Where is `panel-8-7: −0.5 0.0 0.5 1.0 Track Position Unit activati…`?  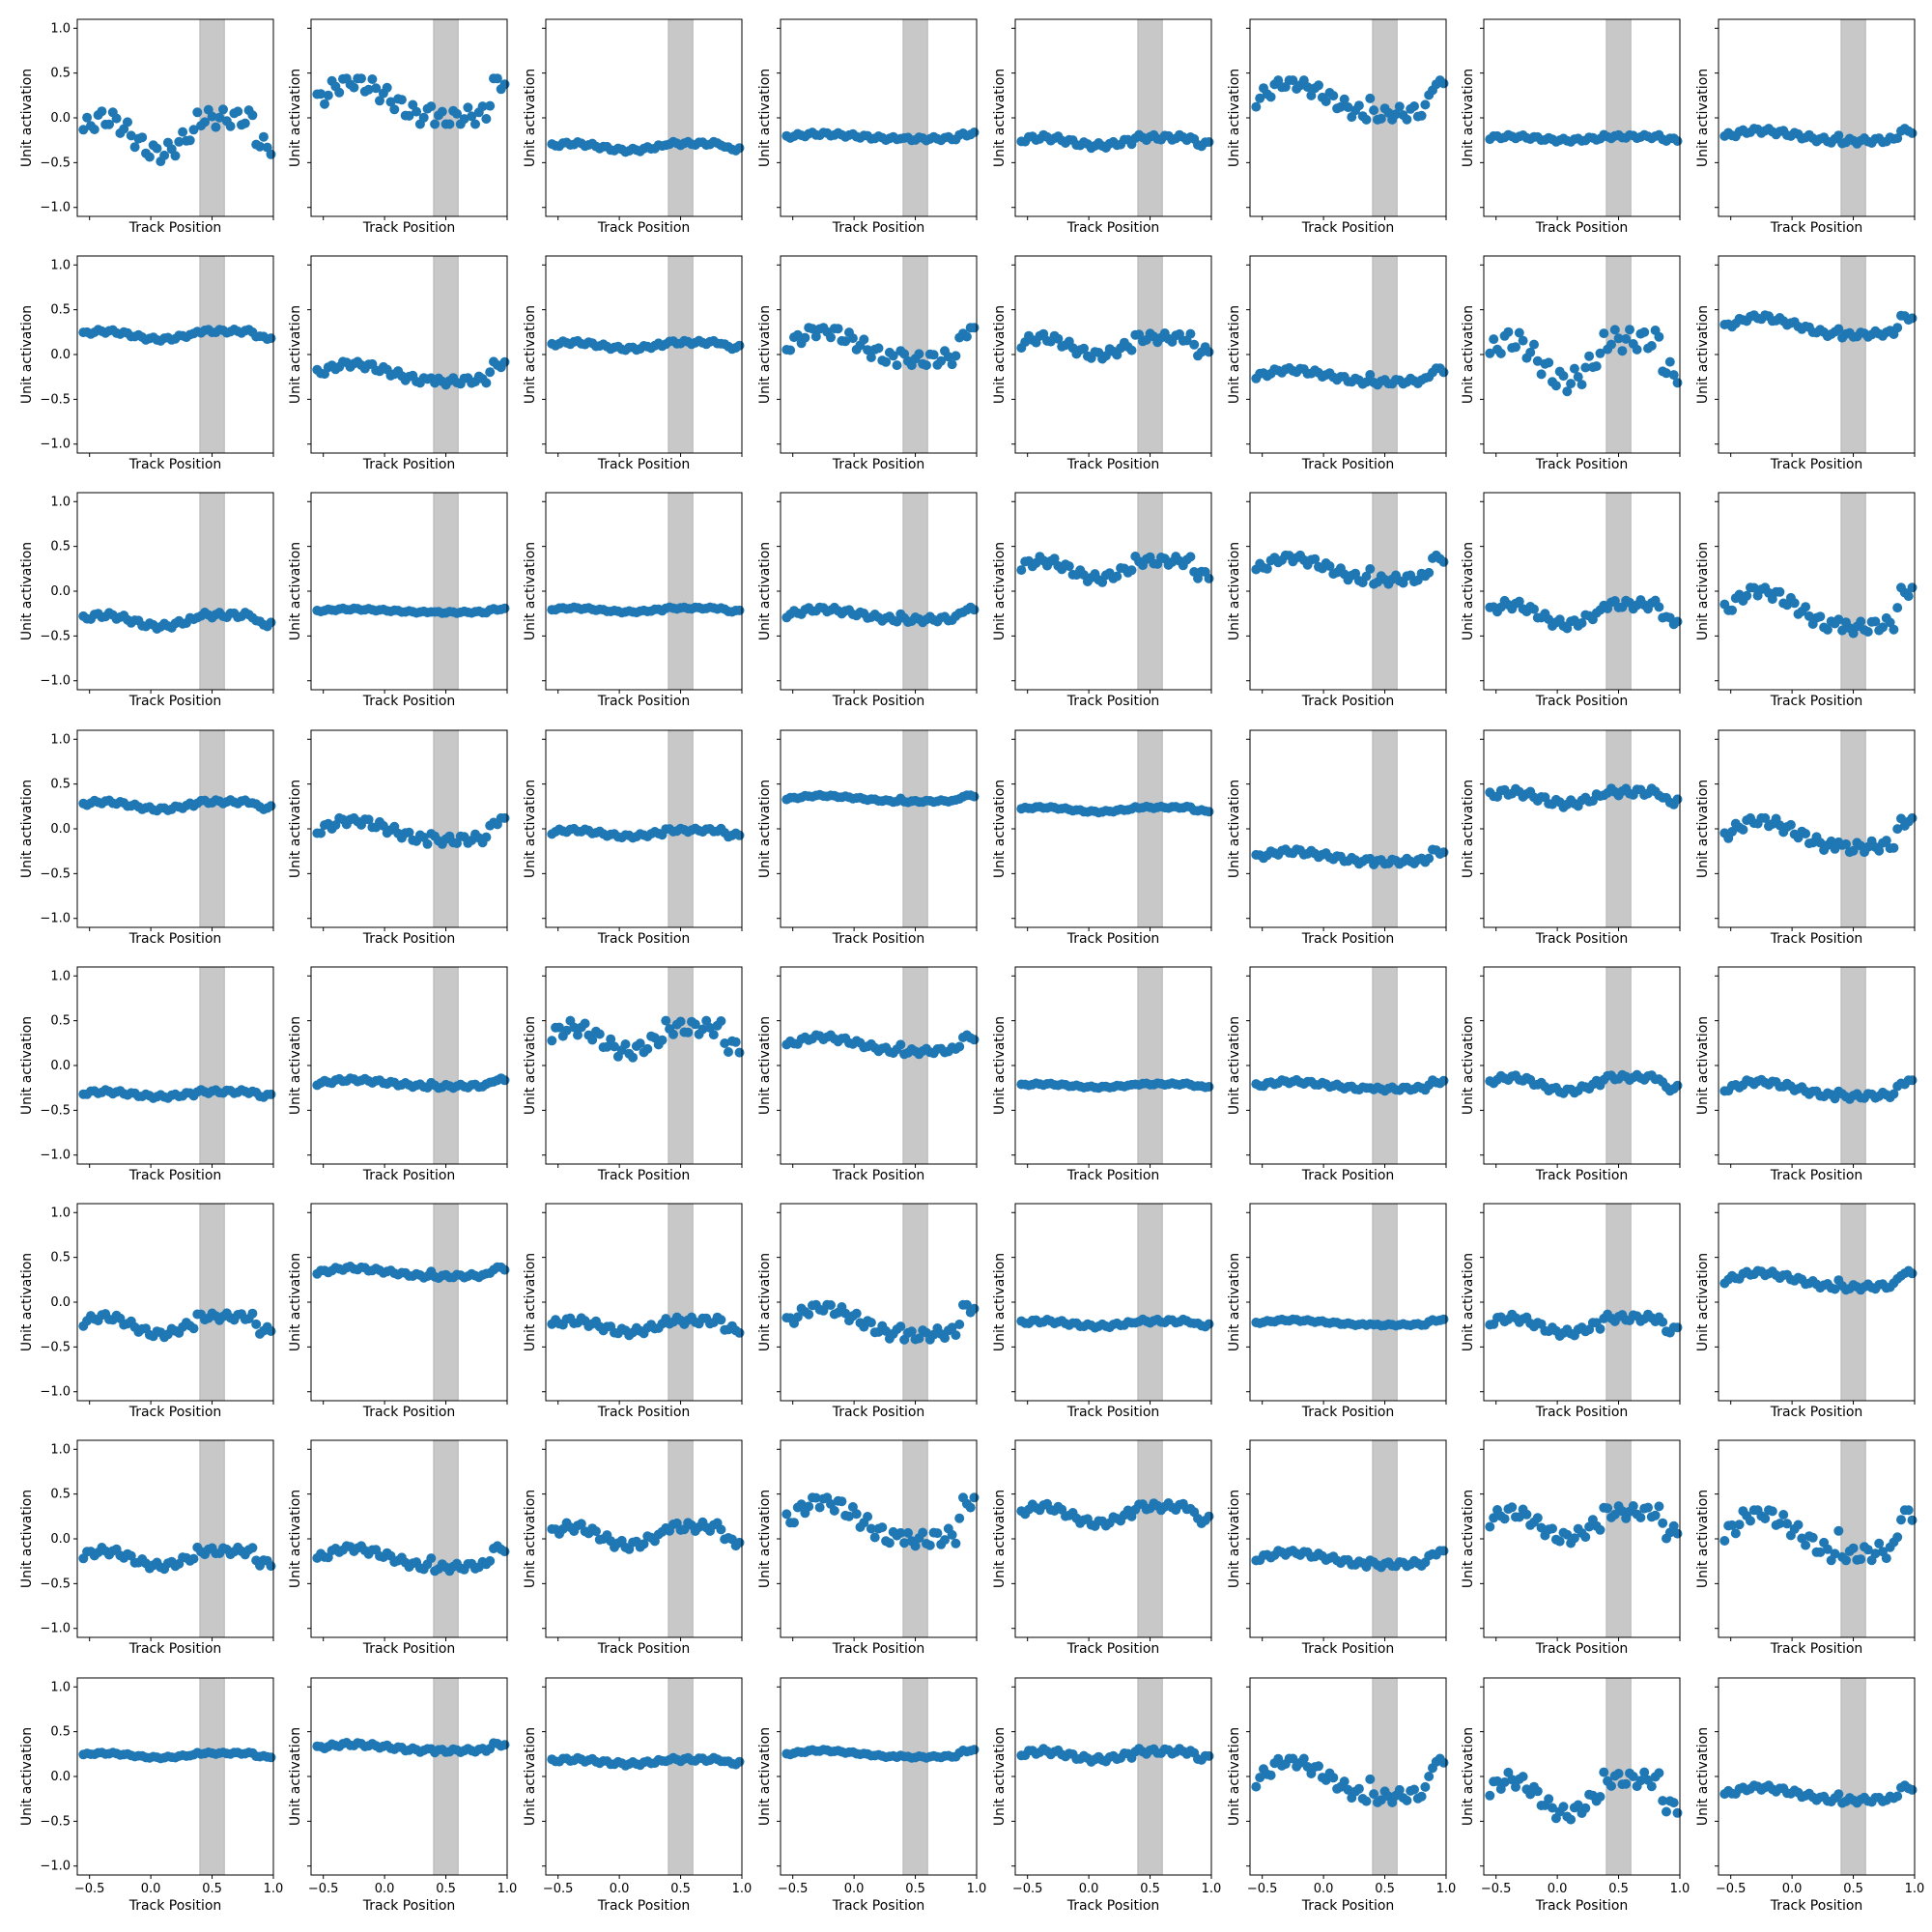
panel-8-7: −0.5 0.0 0.5 1.0 Track Position Unit activati… is located at coordinates (1575, 1795).